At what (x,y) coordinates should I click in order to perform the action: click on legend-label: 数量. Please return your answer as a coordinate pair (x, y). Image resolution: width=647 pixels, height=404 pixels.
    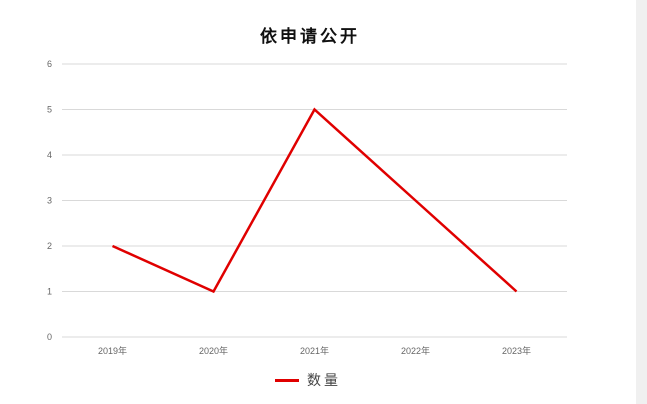
    Looking at the image, I should click on (324, 381).